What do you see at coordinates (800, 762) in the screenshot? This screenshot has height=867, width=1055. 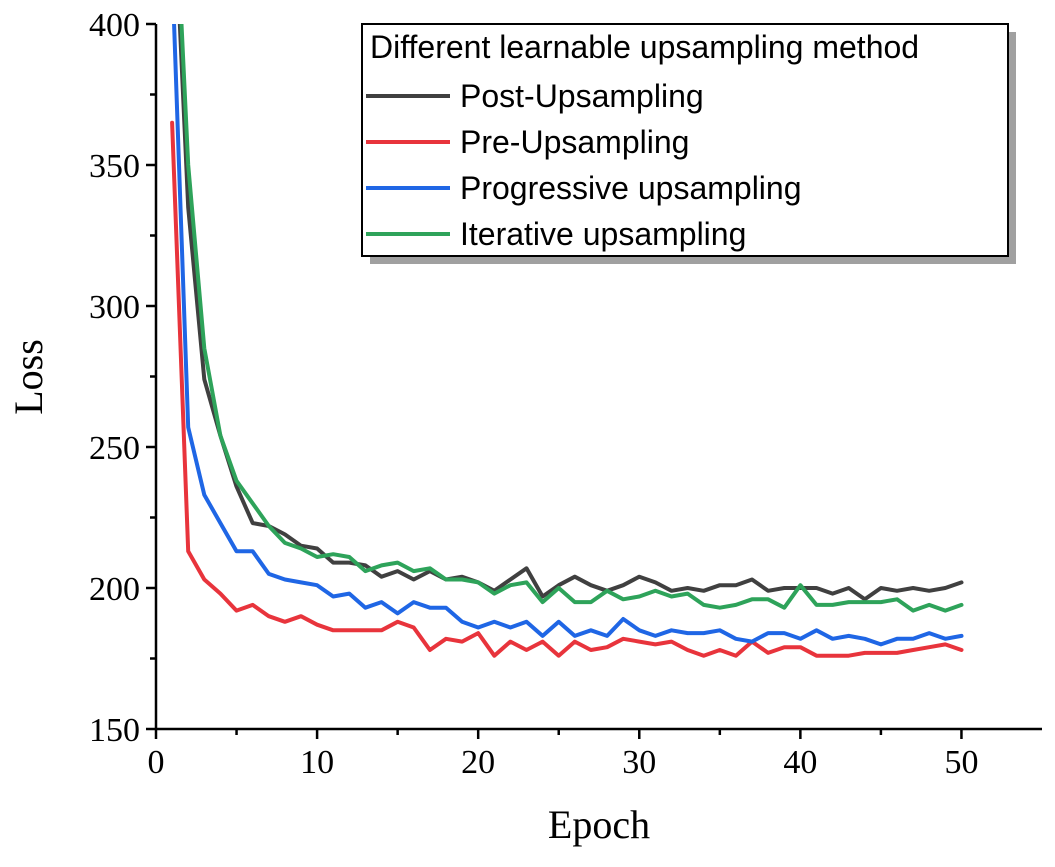 I see `x-tick-label: 40` at bounding box center [800, 762].